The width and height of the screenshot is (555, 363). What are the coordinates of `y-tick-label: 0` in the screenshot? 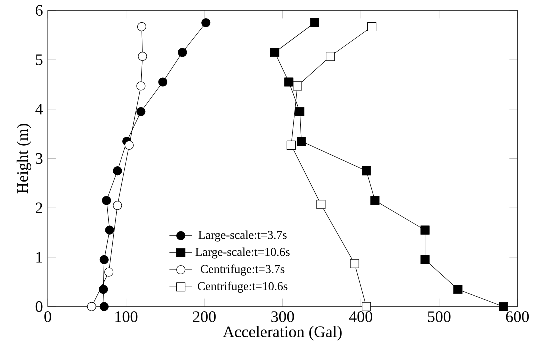 It's located at (39, 307).